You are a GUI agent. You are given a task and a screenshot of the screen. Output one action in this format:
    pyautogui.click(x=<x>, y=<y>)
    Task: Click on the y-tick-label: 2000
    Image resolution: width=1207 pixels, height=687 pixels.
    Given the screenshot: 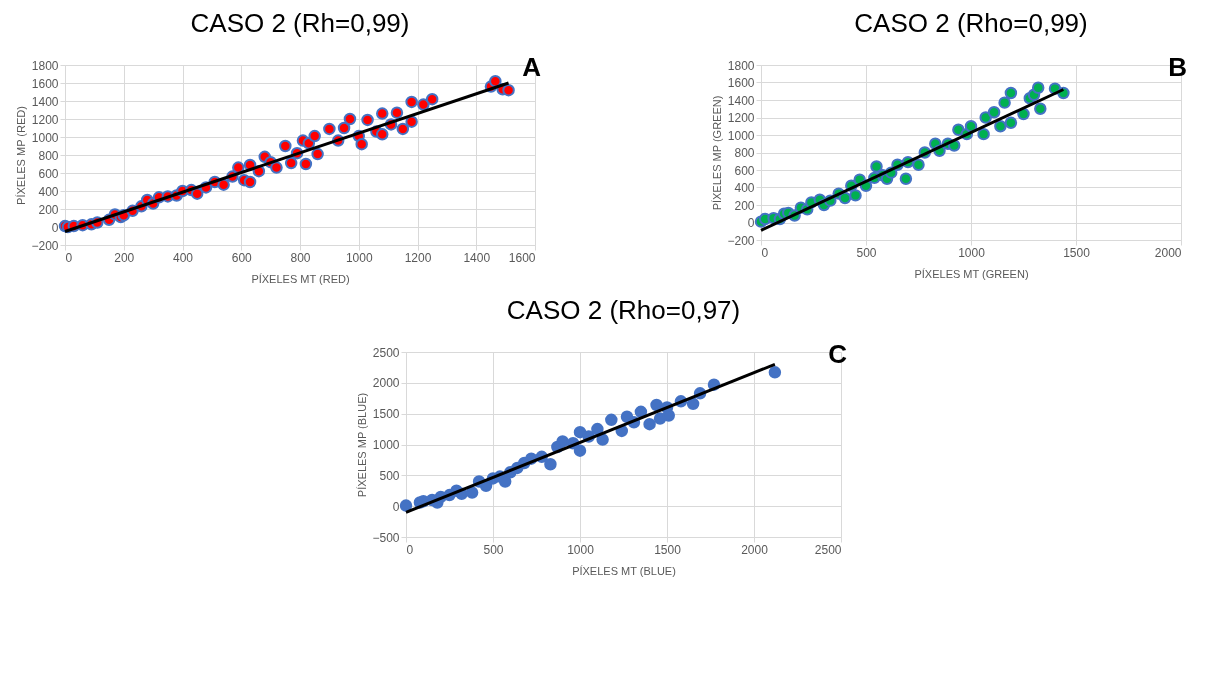 What is the action you would take?
    pyautogui.click(x=386, y=383)
    